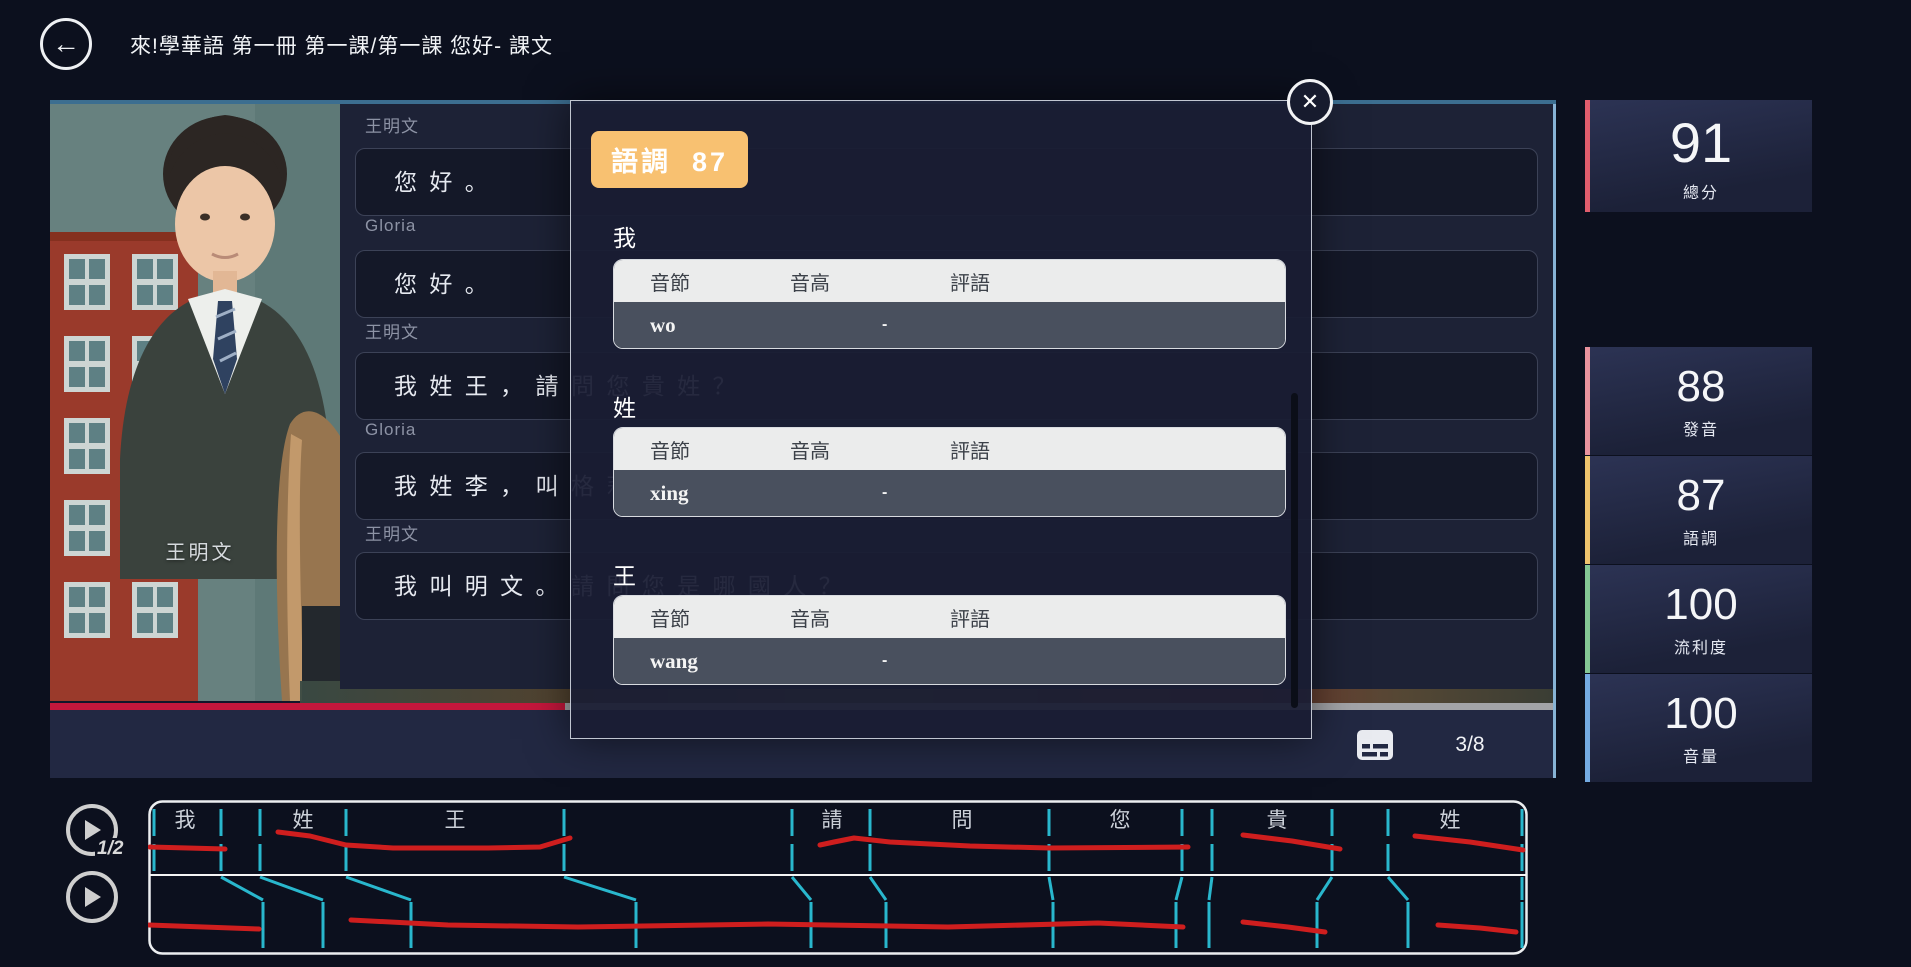 This screenshot has width=1911, height=967. I want to click on table-row: xing -, so click(949, 493).